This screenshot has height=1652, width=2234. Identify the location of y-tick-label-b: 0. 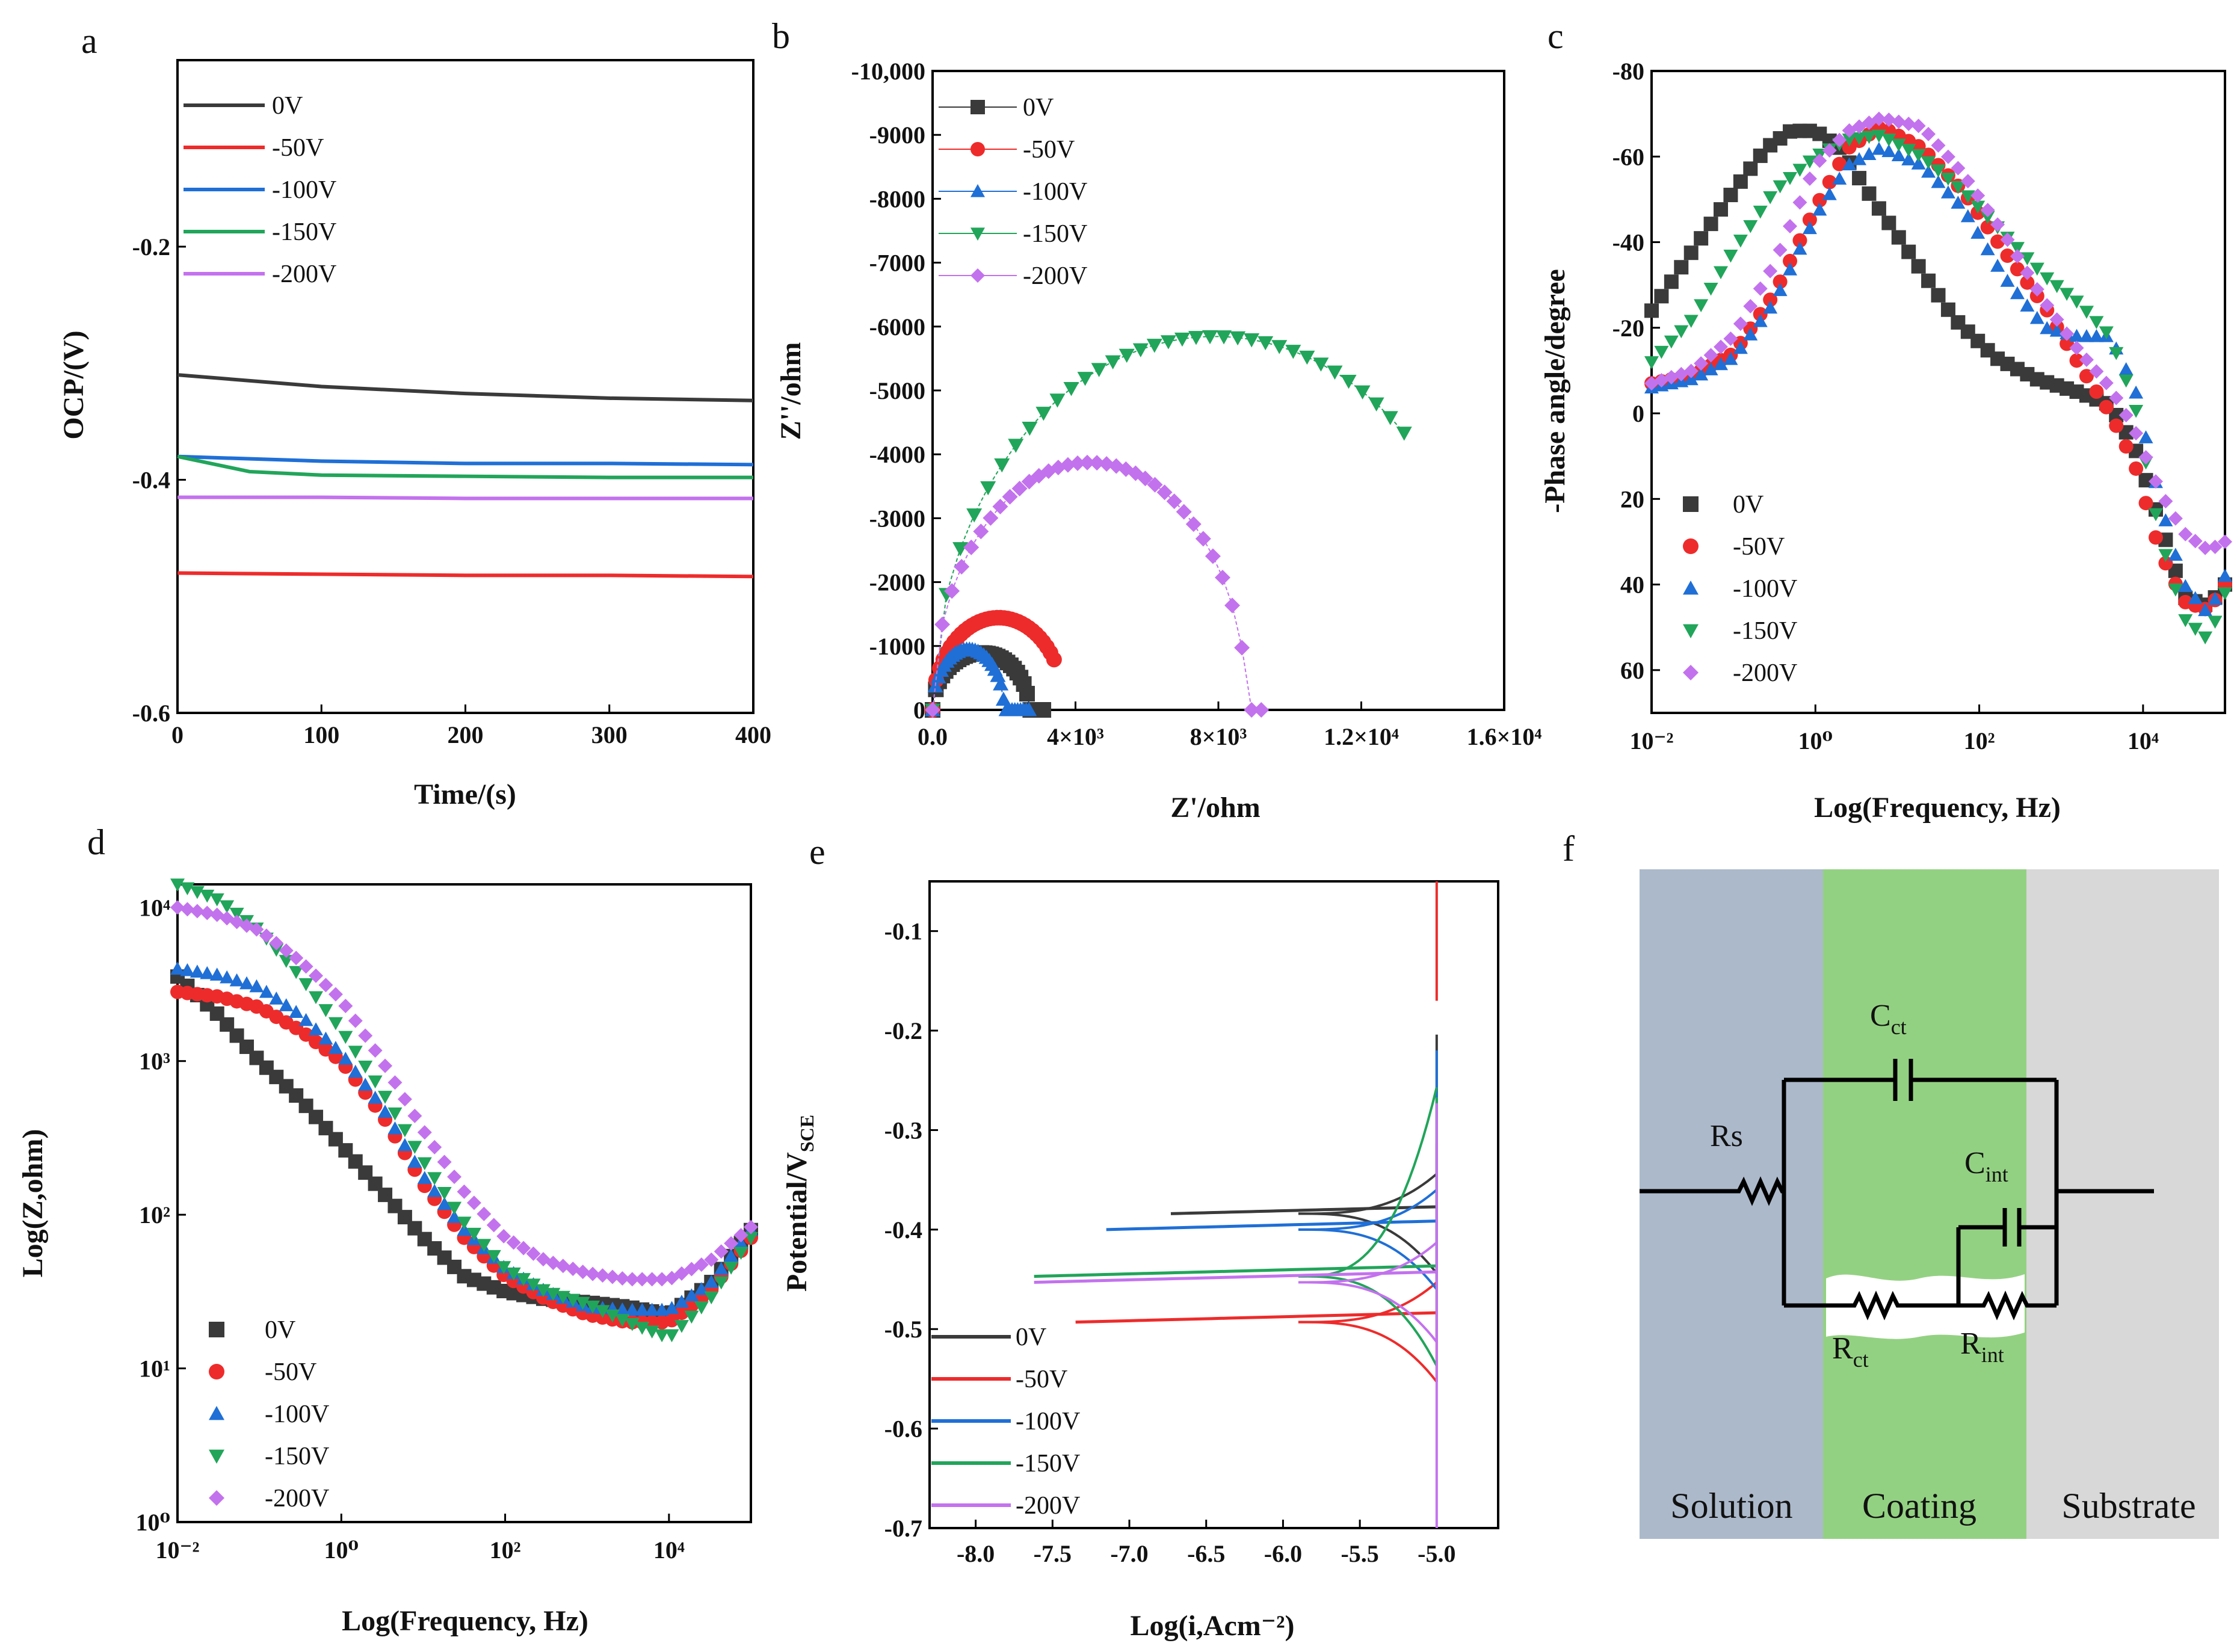
(919, 710).